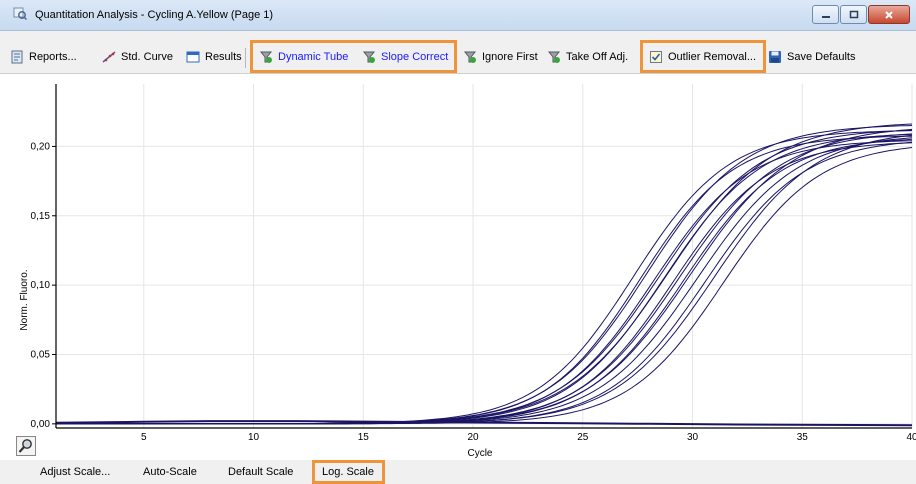 The width and height of the screenshot is (916, 484). I want to click on magnifier-icon, so click(25, 446).